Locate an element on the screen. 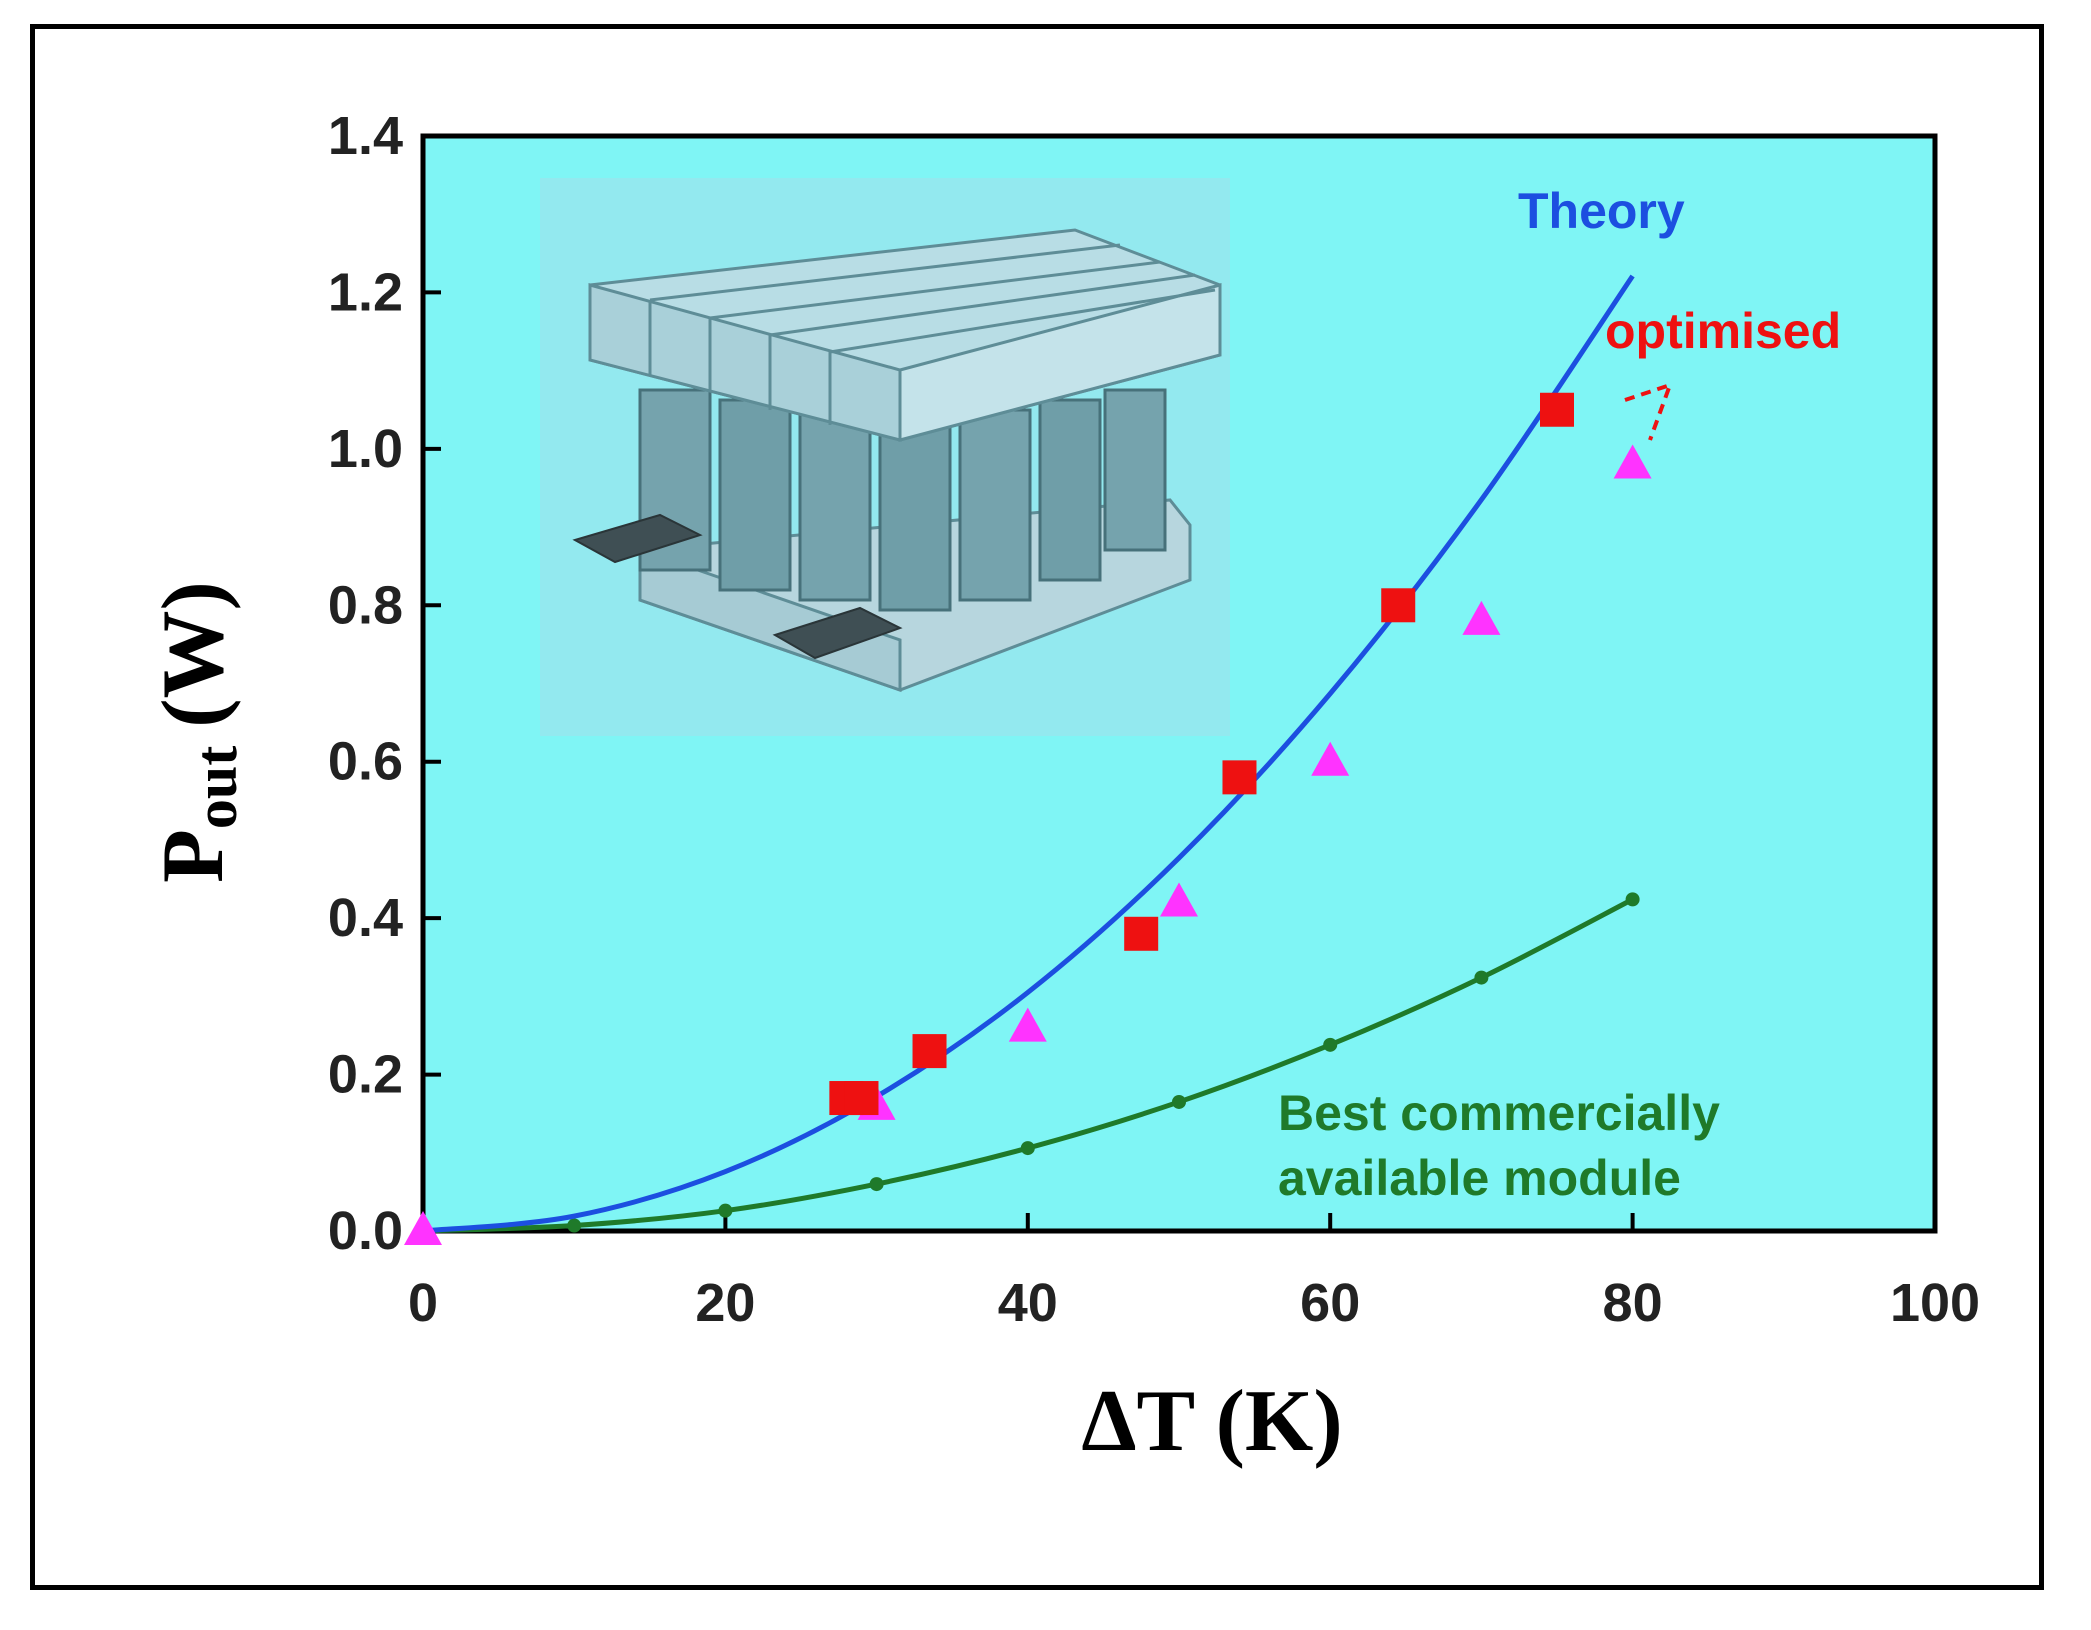 Image resolution: width=2091 pixels, height=1630 pixels. y-tick-label: 1.4 is located at coordinates (365, 136).